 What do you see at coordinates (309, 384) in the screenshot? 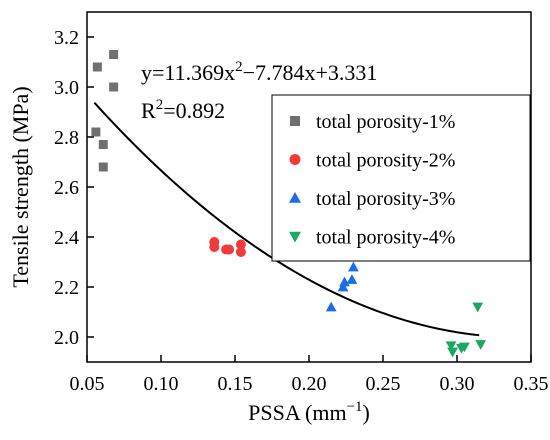
I see `x-tick-label: 0.20` at bounding box center [309, 384].